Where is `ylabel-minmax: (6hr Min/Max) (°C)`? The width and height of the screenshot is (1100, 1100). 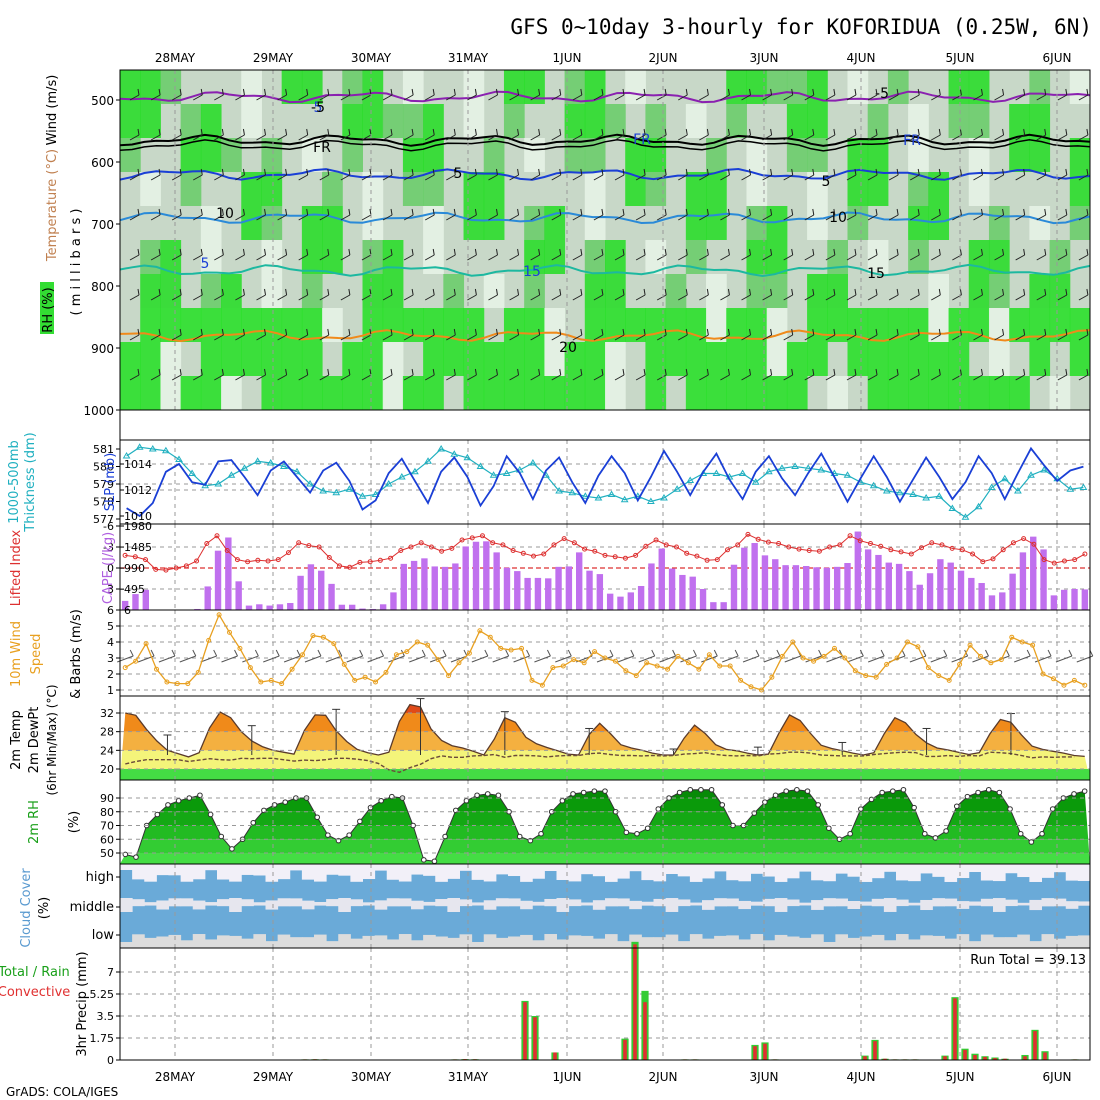 ylabel-minmax: (6hr Min/Max) (°C) is located at coordinates (52, 739).